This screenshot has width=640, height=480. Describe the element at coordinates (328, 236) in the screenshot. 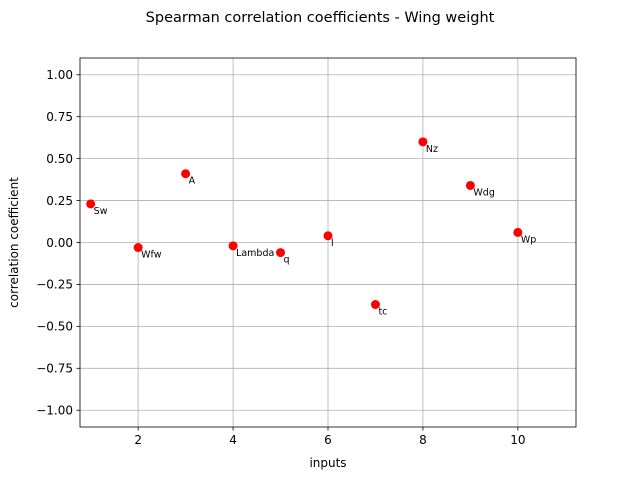

I see `data-point-l` at that location.